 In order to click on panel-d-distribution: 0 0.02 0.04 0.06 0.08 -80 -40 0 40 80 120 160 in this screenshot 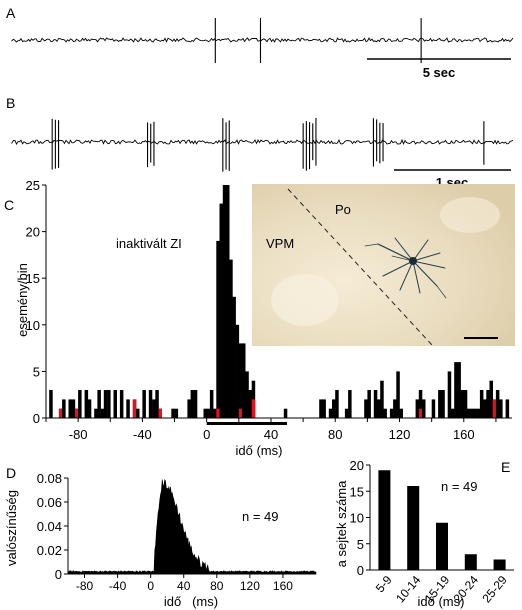, I will do `click(177, 532)`.